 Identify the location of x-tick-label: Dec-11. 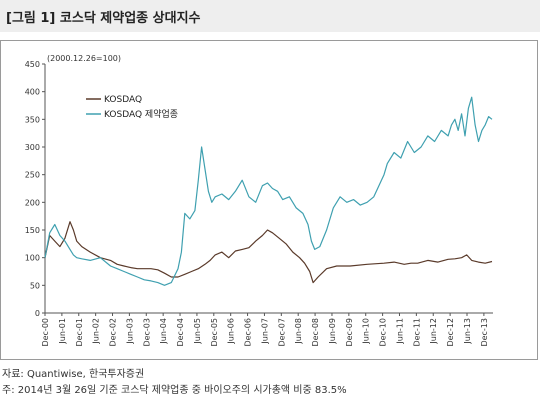
(416, 332).